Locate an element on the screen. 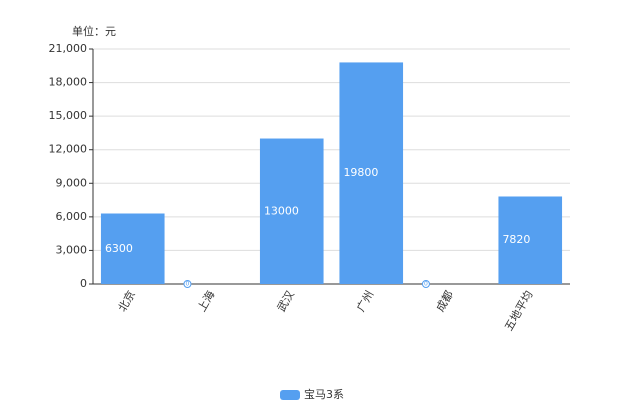 The image size is (620, 413). value-label: 13000 is located at coordinates (281, 210).